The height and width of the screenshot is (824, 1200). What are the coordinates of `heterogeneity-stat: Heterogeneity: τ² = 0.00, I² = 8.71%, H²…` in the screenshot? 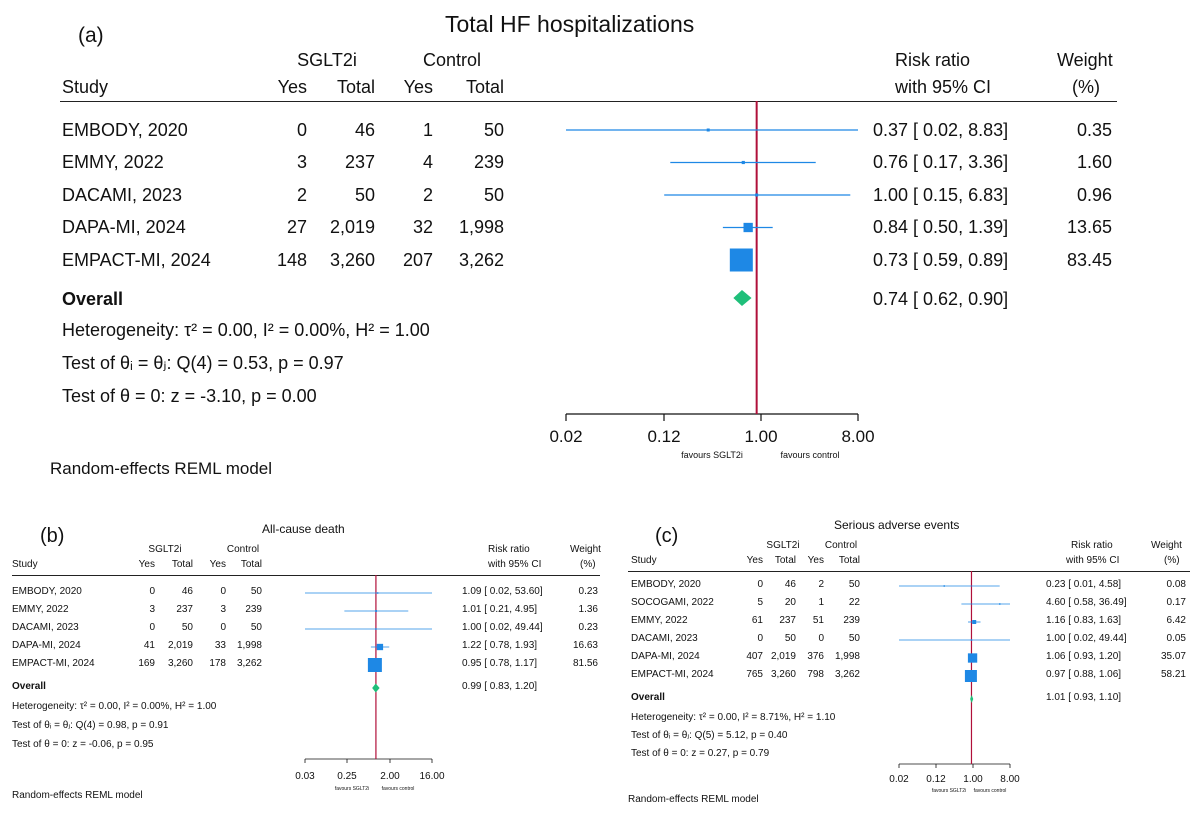 It's located at (733, 717).